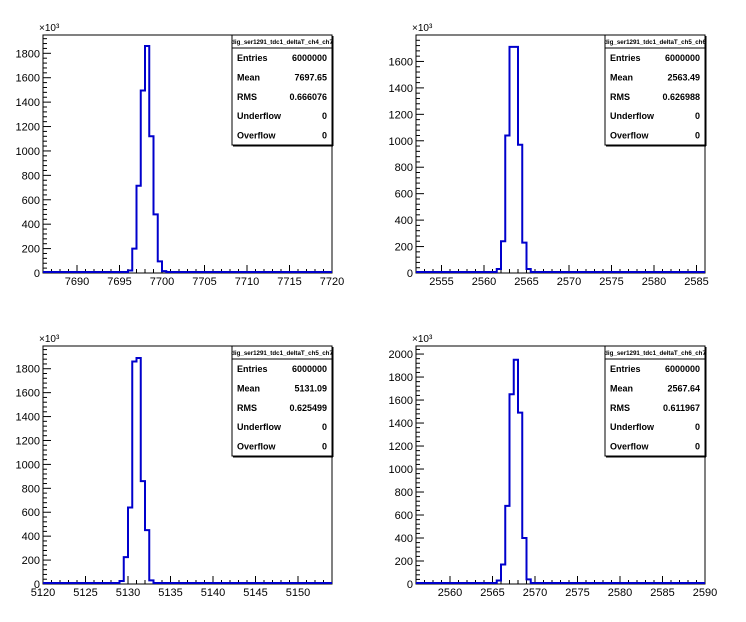 This screenshot has height=622, width=746. Describe the element at coordinates (248, 77) in the screenshot. I see `stats-label: Mean` at that location.